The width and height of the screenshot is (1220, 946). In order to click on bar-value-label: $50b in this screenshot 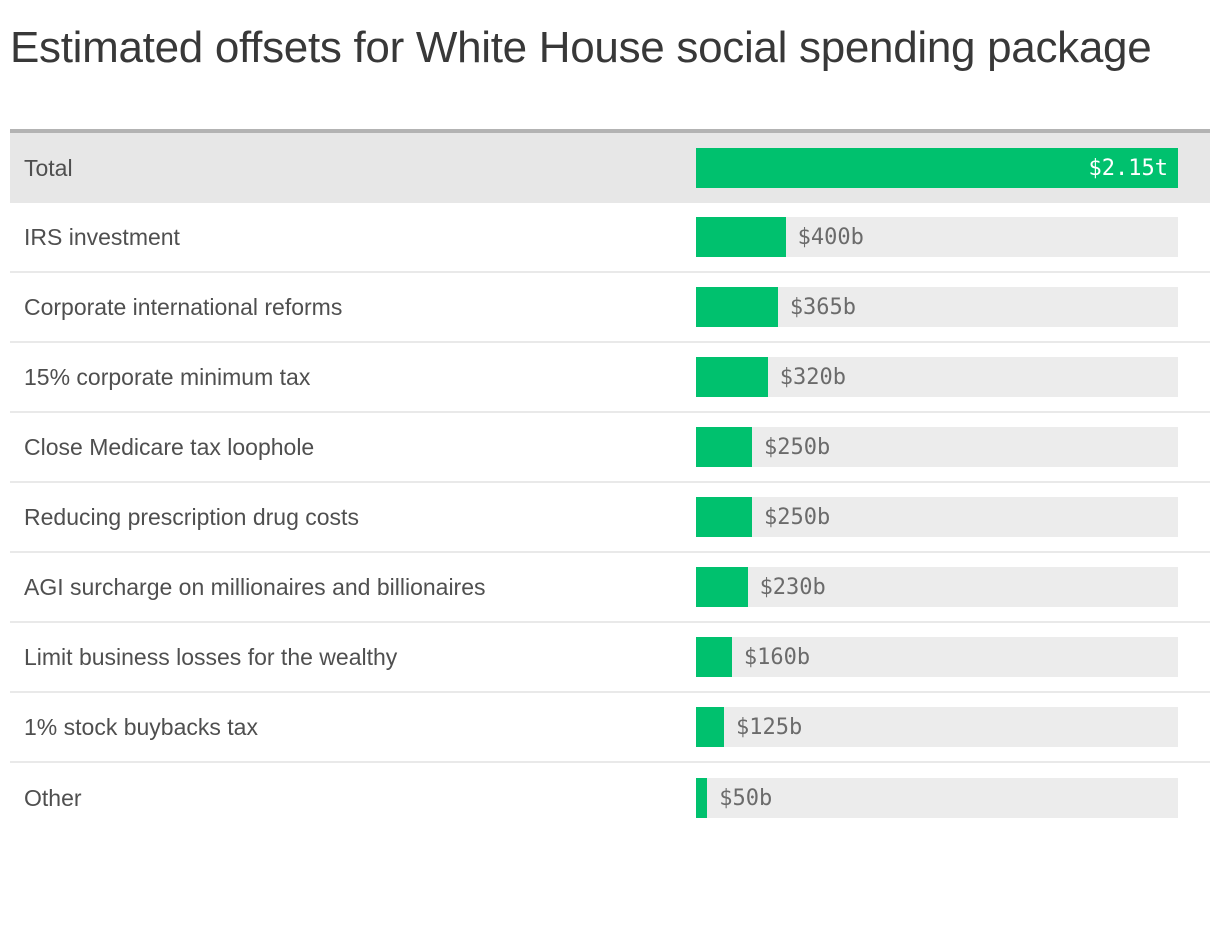, I will do `click(746, 798)`.